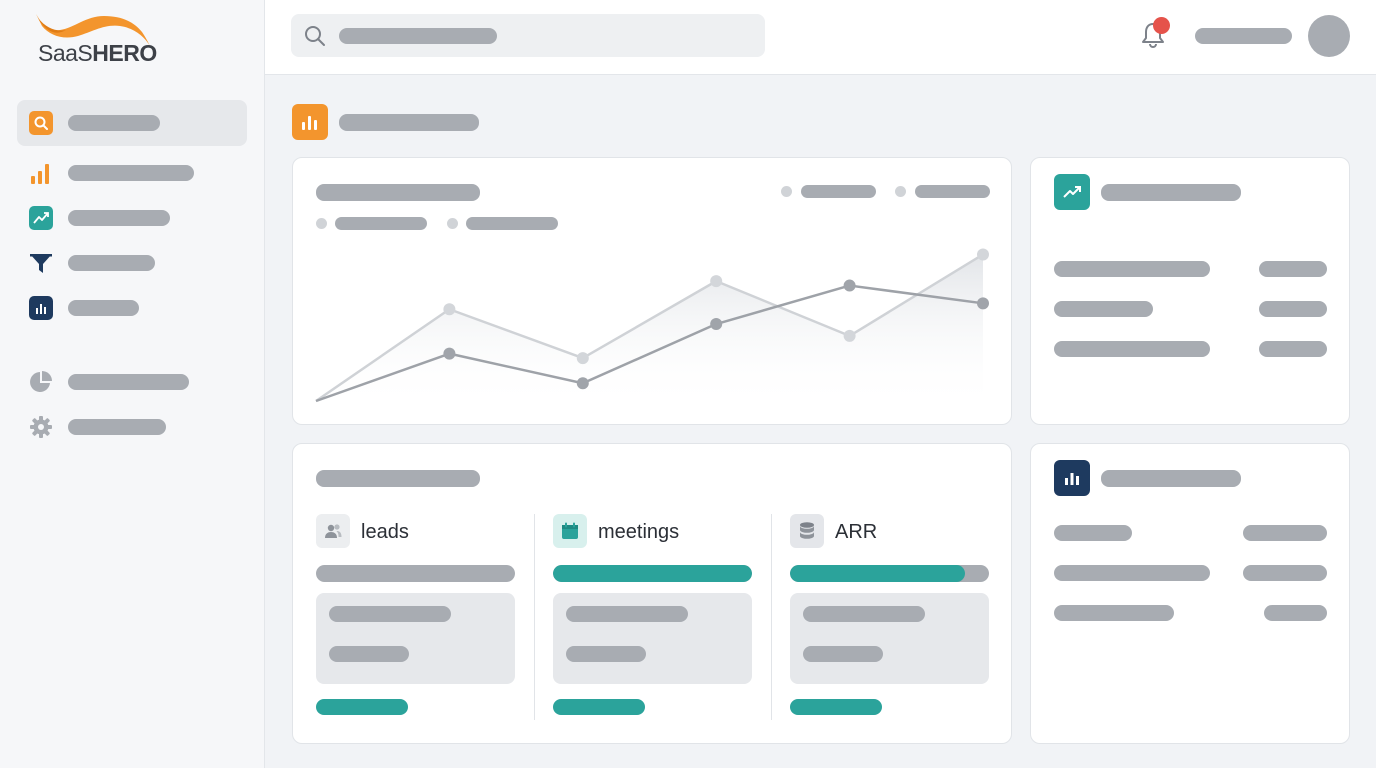 The image size is (1376, 768). I want to click on series-area, so click(649, 331).